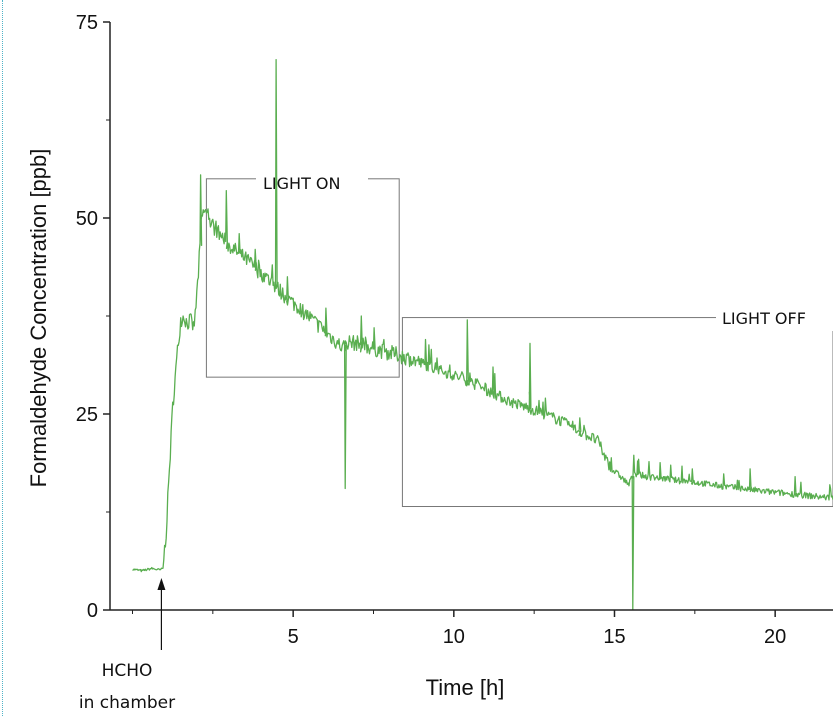 The height and width of the screenshot is (716, 833). What do you see at coordinates (87, 415) in the screenshot?
I see `y-tick-label: 25` at bounding box center [87, 415].